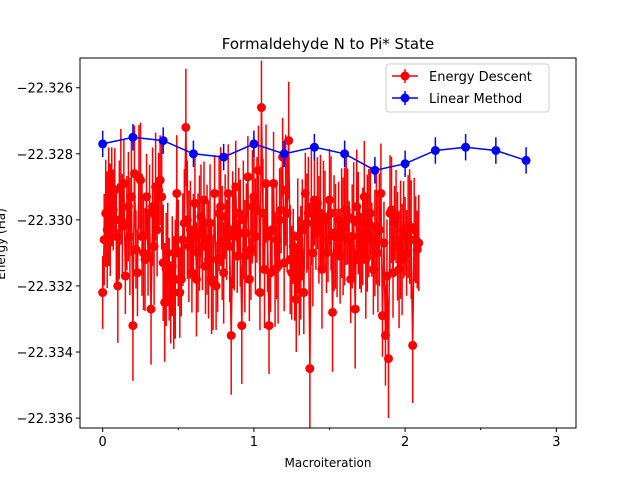  Describe the element at coordinates (467, 88) in the screenshot. I see `legend: Energy Descent Linear Method` at that location.